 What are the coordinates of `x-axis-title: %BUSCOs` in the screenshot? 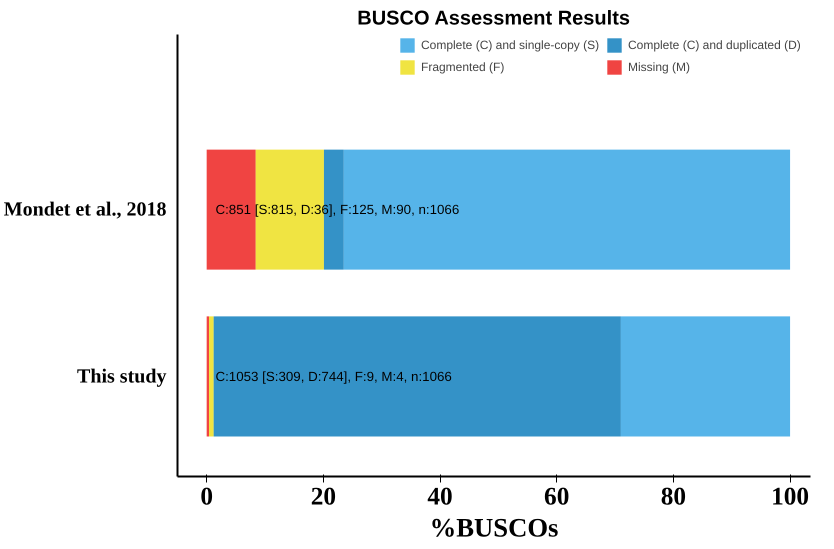 It's located at (494, 527).